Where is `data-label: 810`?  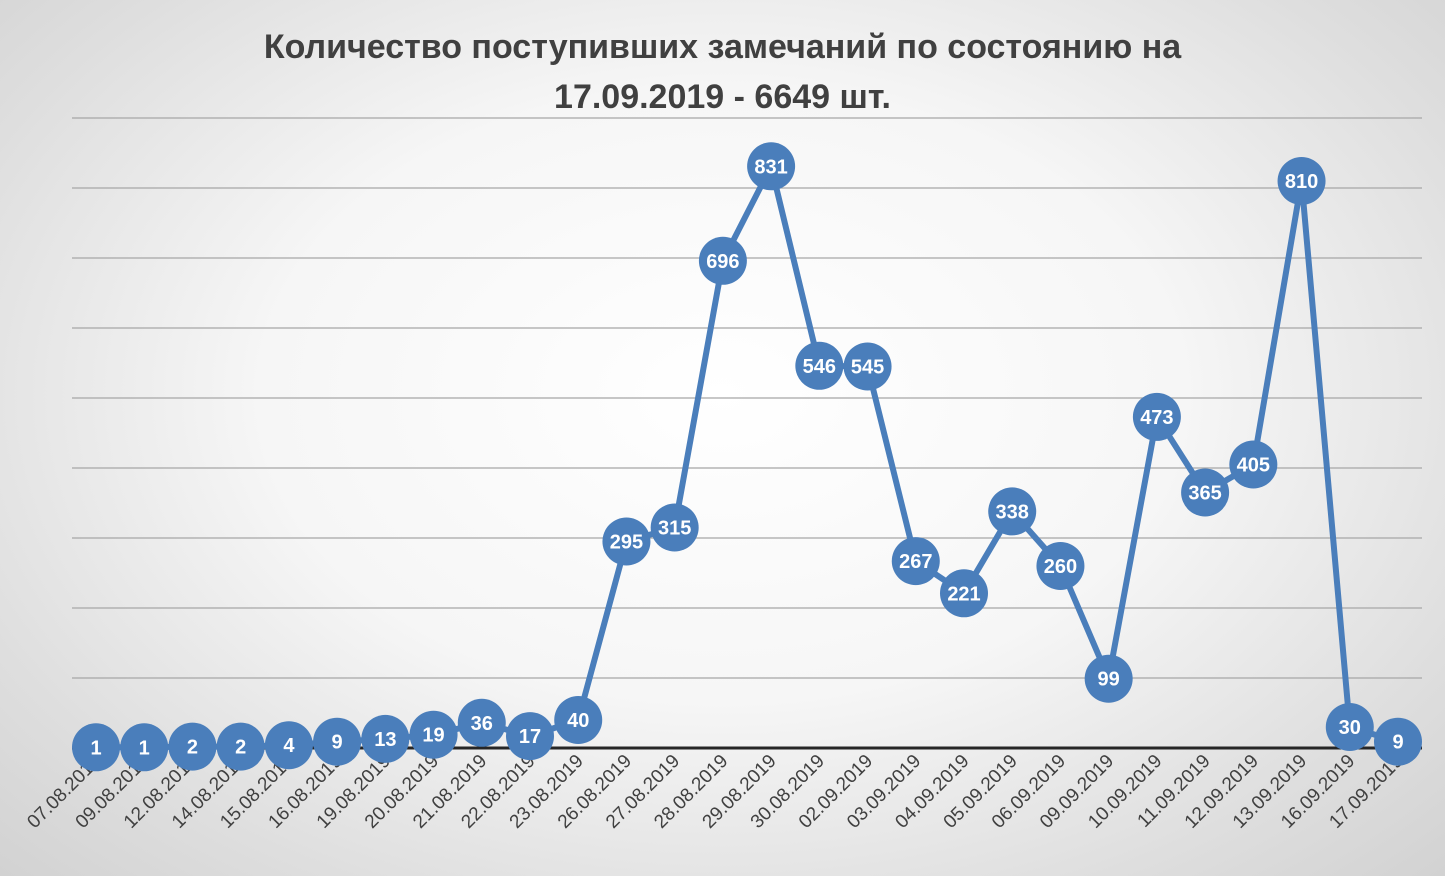
data-label: 810 is located at coordinates (1301, 182).